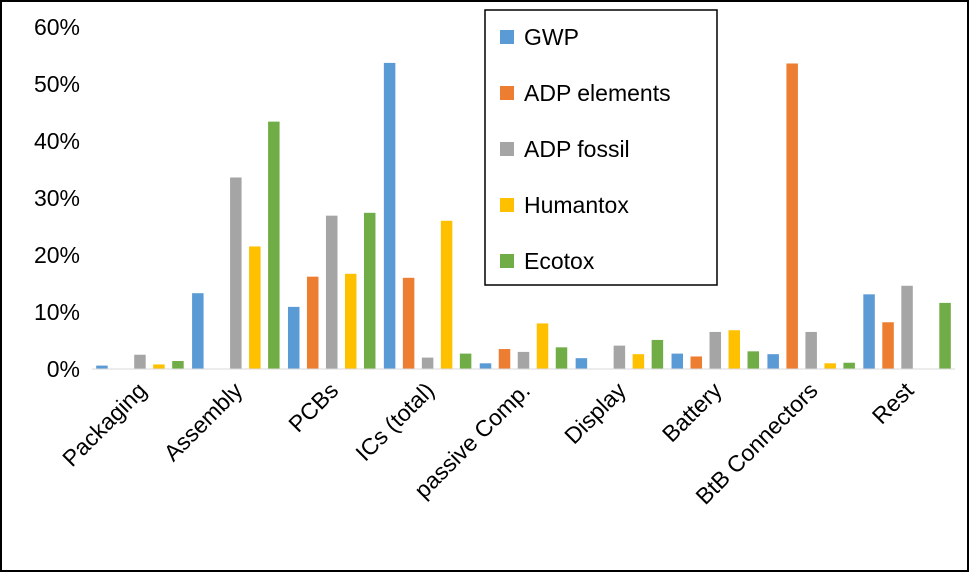 Image resolution: width=969 pixels, height=572 pixels. What do you see at coordinates (597, 93) in the screenshot?
I see `legend-label: ADP elements` at bounding box center [597, 93].